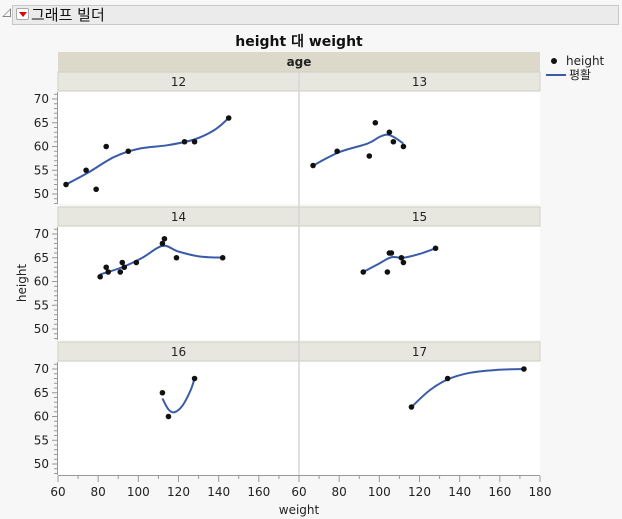 The height and width of the screenshot is (519, 622). Describe the element at coordinates (540, 492) in the screenshot. I see `svg-text: 180` at that location.